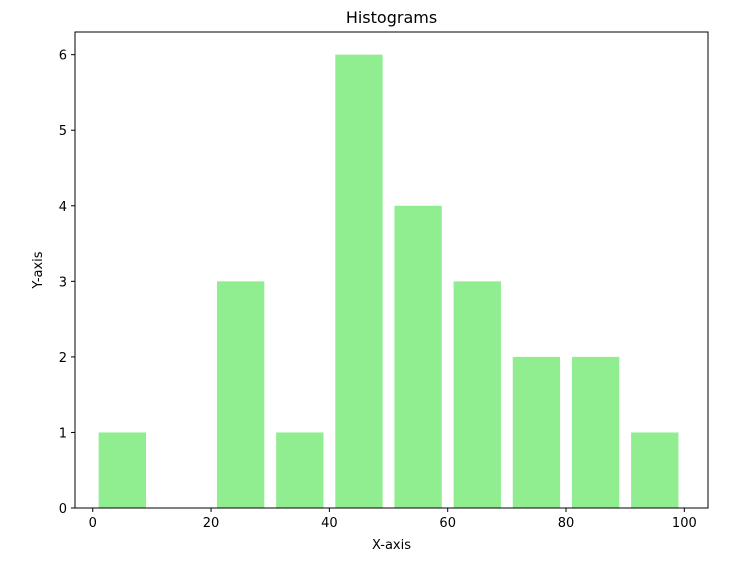 The width and height of the screenshot is (755, 563). I want to click on y-tick-label: 5, so click(63, 131).